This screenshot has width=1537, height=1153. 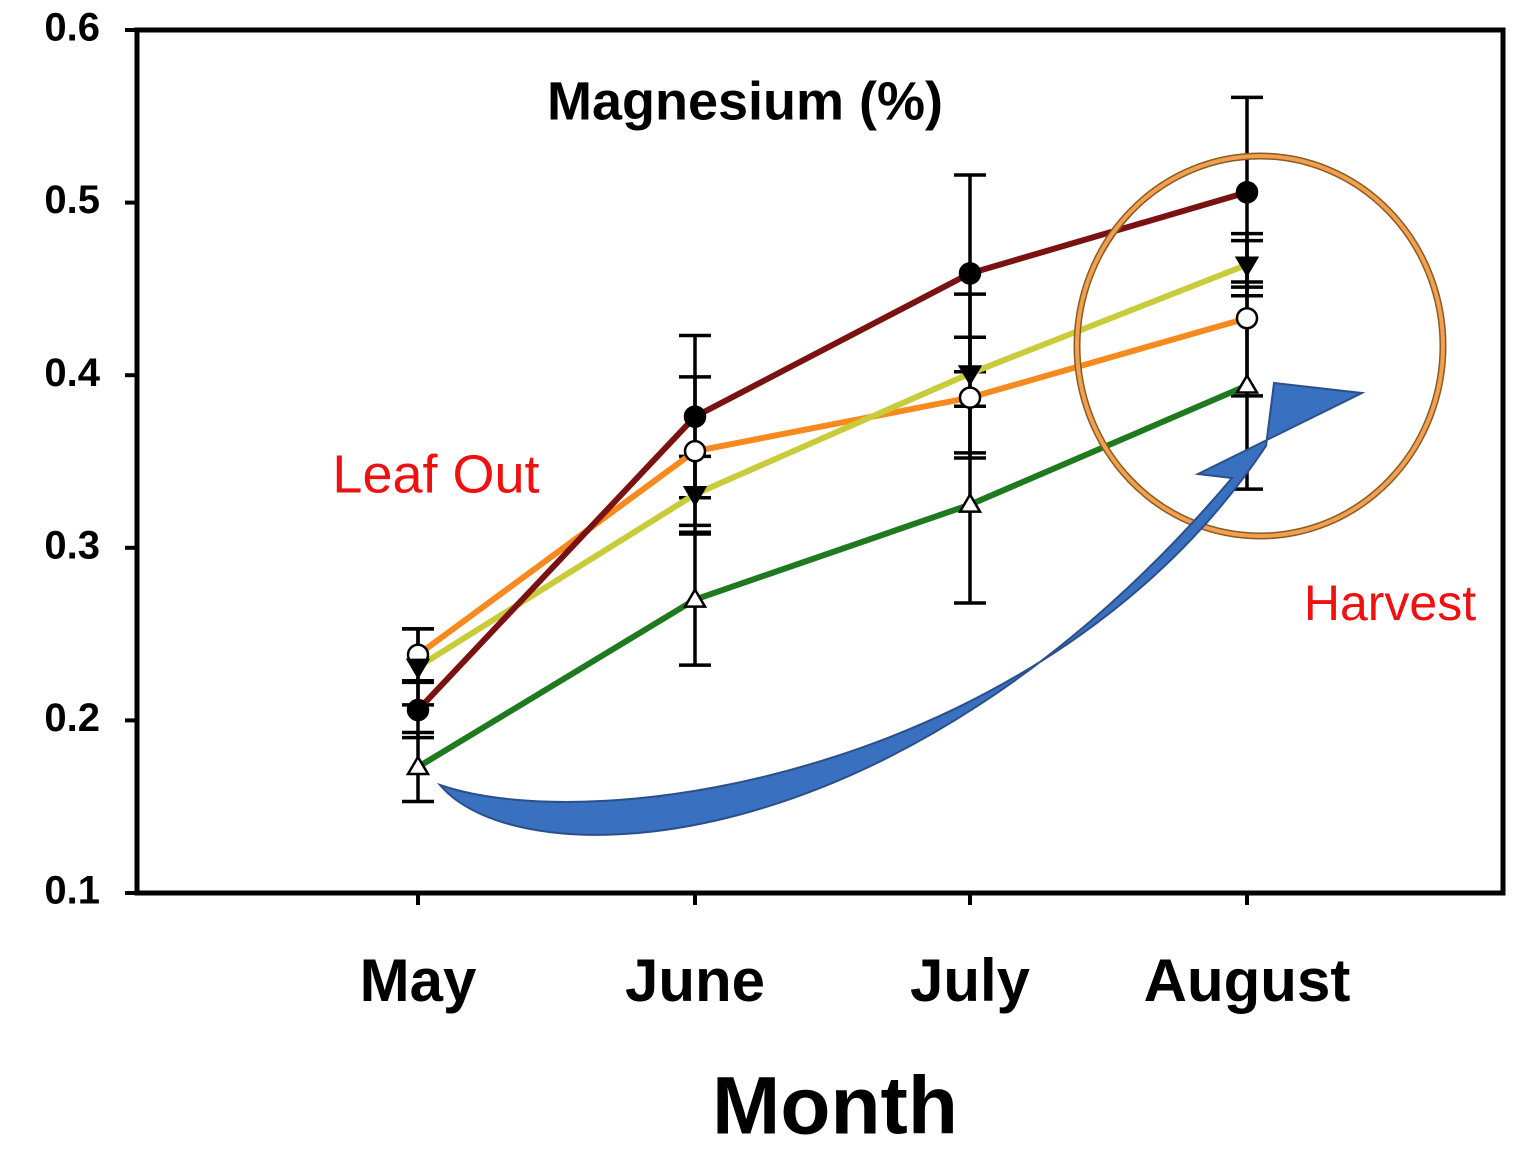 I want to click on y-tick-label: 0.5, so click(x=72, y=200).